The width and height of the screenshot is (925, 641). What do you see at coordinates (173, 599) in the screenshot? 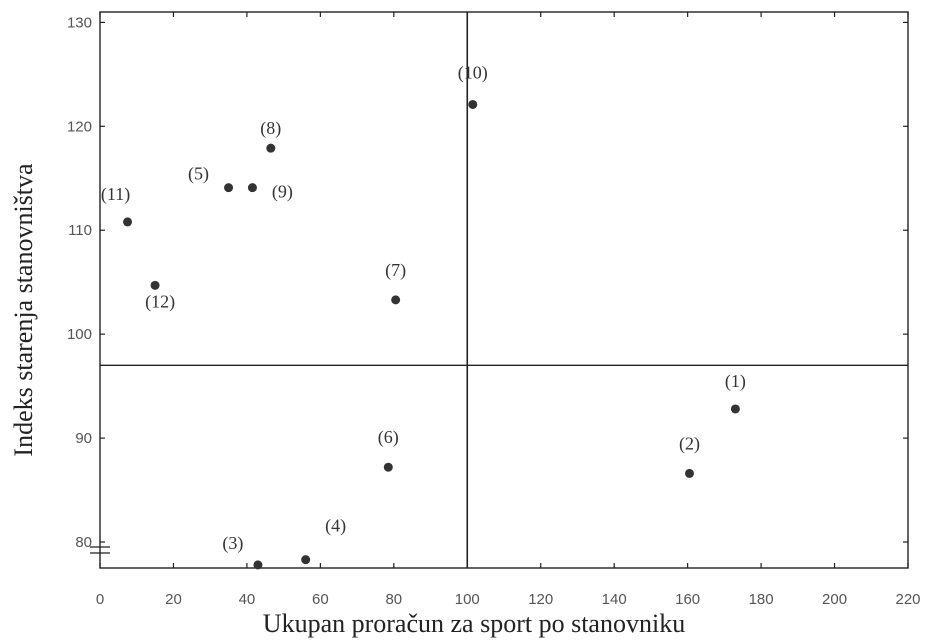
I see `x-tick-label: 20` at bounding box center [173, 599].